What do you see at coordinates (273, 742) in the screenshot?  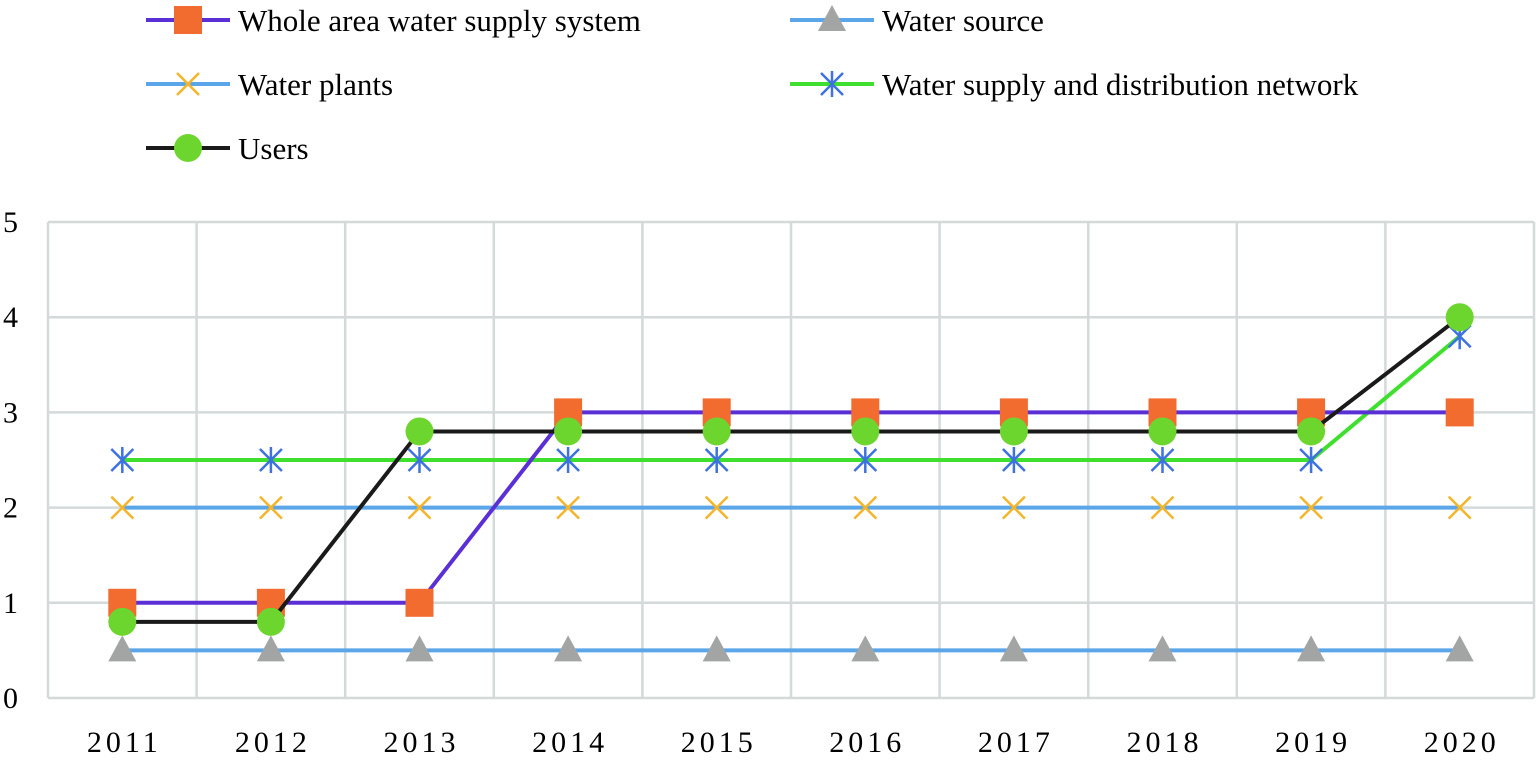 I see `x-tick-label: 2012` at bounding box center [273, 742].